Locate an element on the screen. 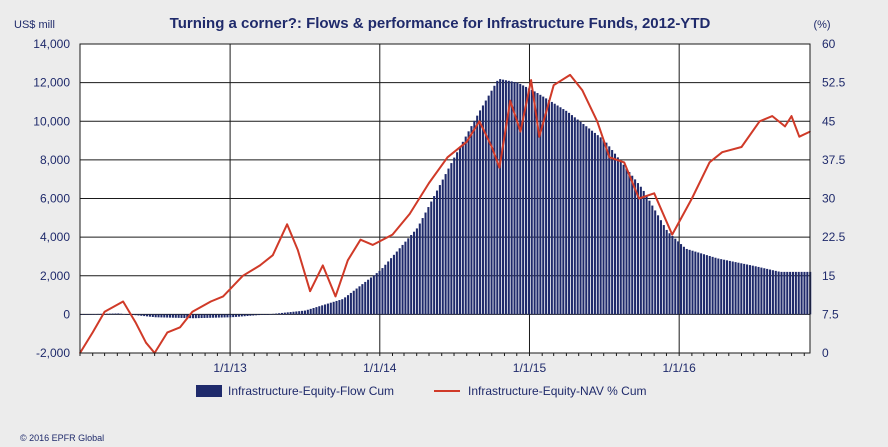 This screenshot has height=447, width=888. left-tick-label: 0 is located at coordinates (66, 314).